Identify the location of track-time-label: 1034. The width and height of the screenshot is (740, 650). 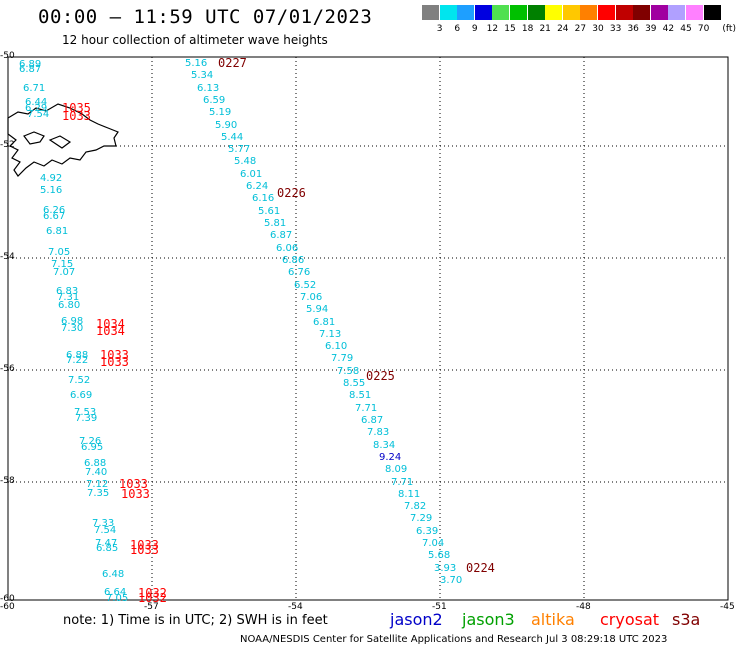
(110, 331).